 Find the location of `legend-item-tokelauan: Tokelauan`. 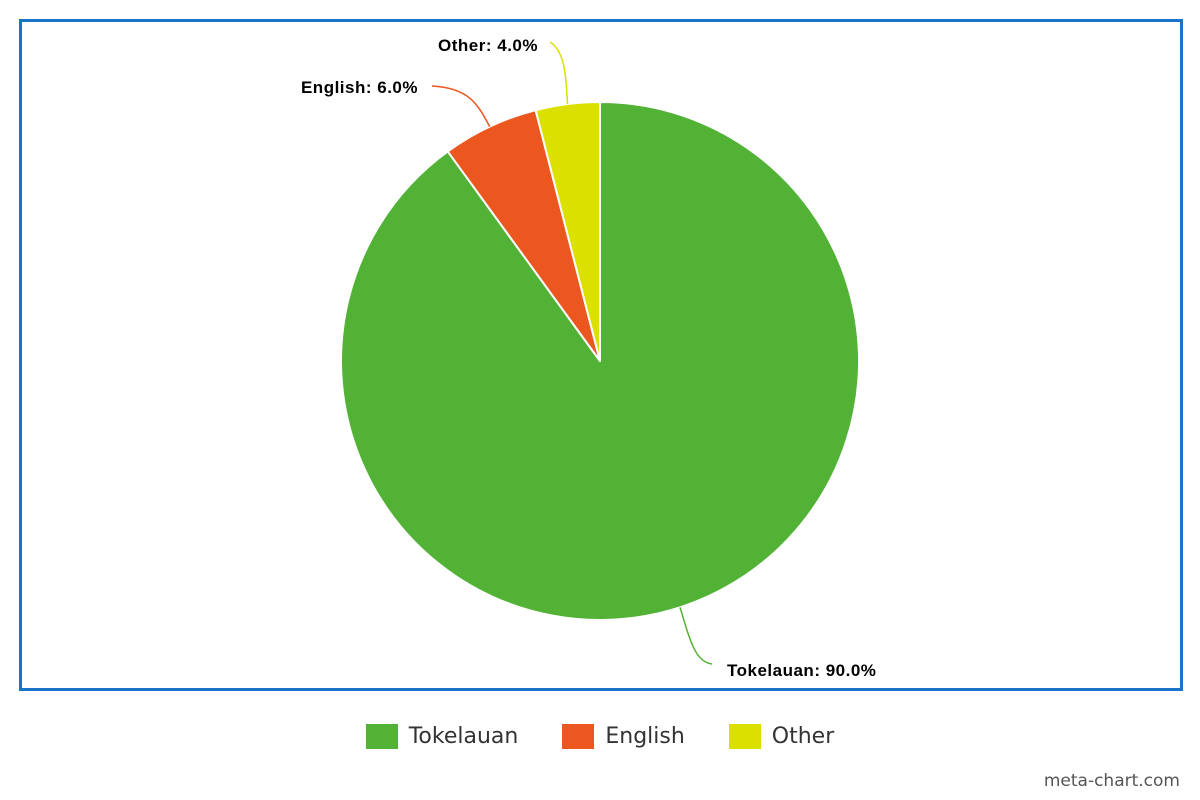

legend-item-tokelauan: Tokelauan is located at coordinates (442, 736).